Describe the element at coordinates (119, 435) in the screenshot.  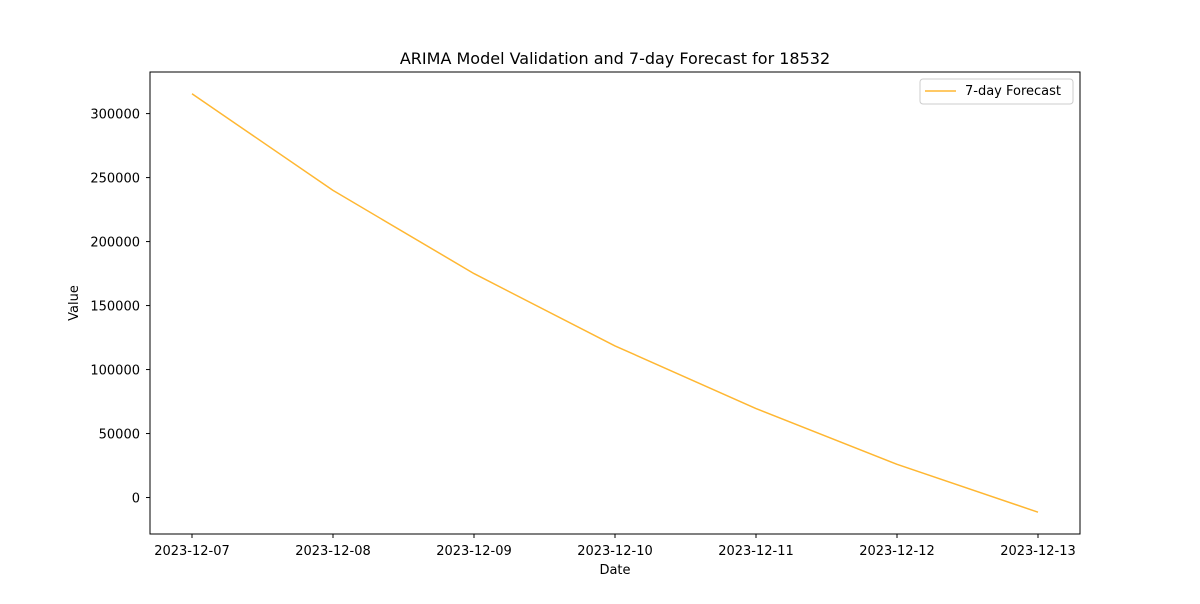
I see `y-tick-label: 50000` at that location.